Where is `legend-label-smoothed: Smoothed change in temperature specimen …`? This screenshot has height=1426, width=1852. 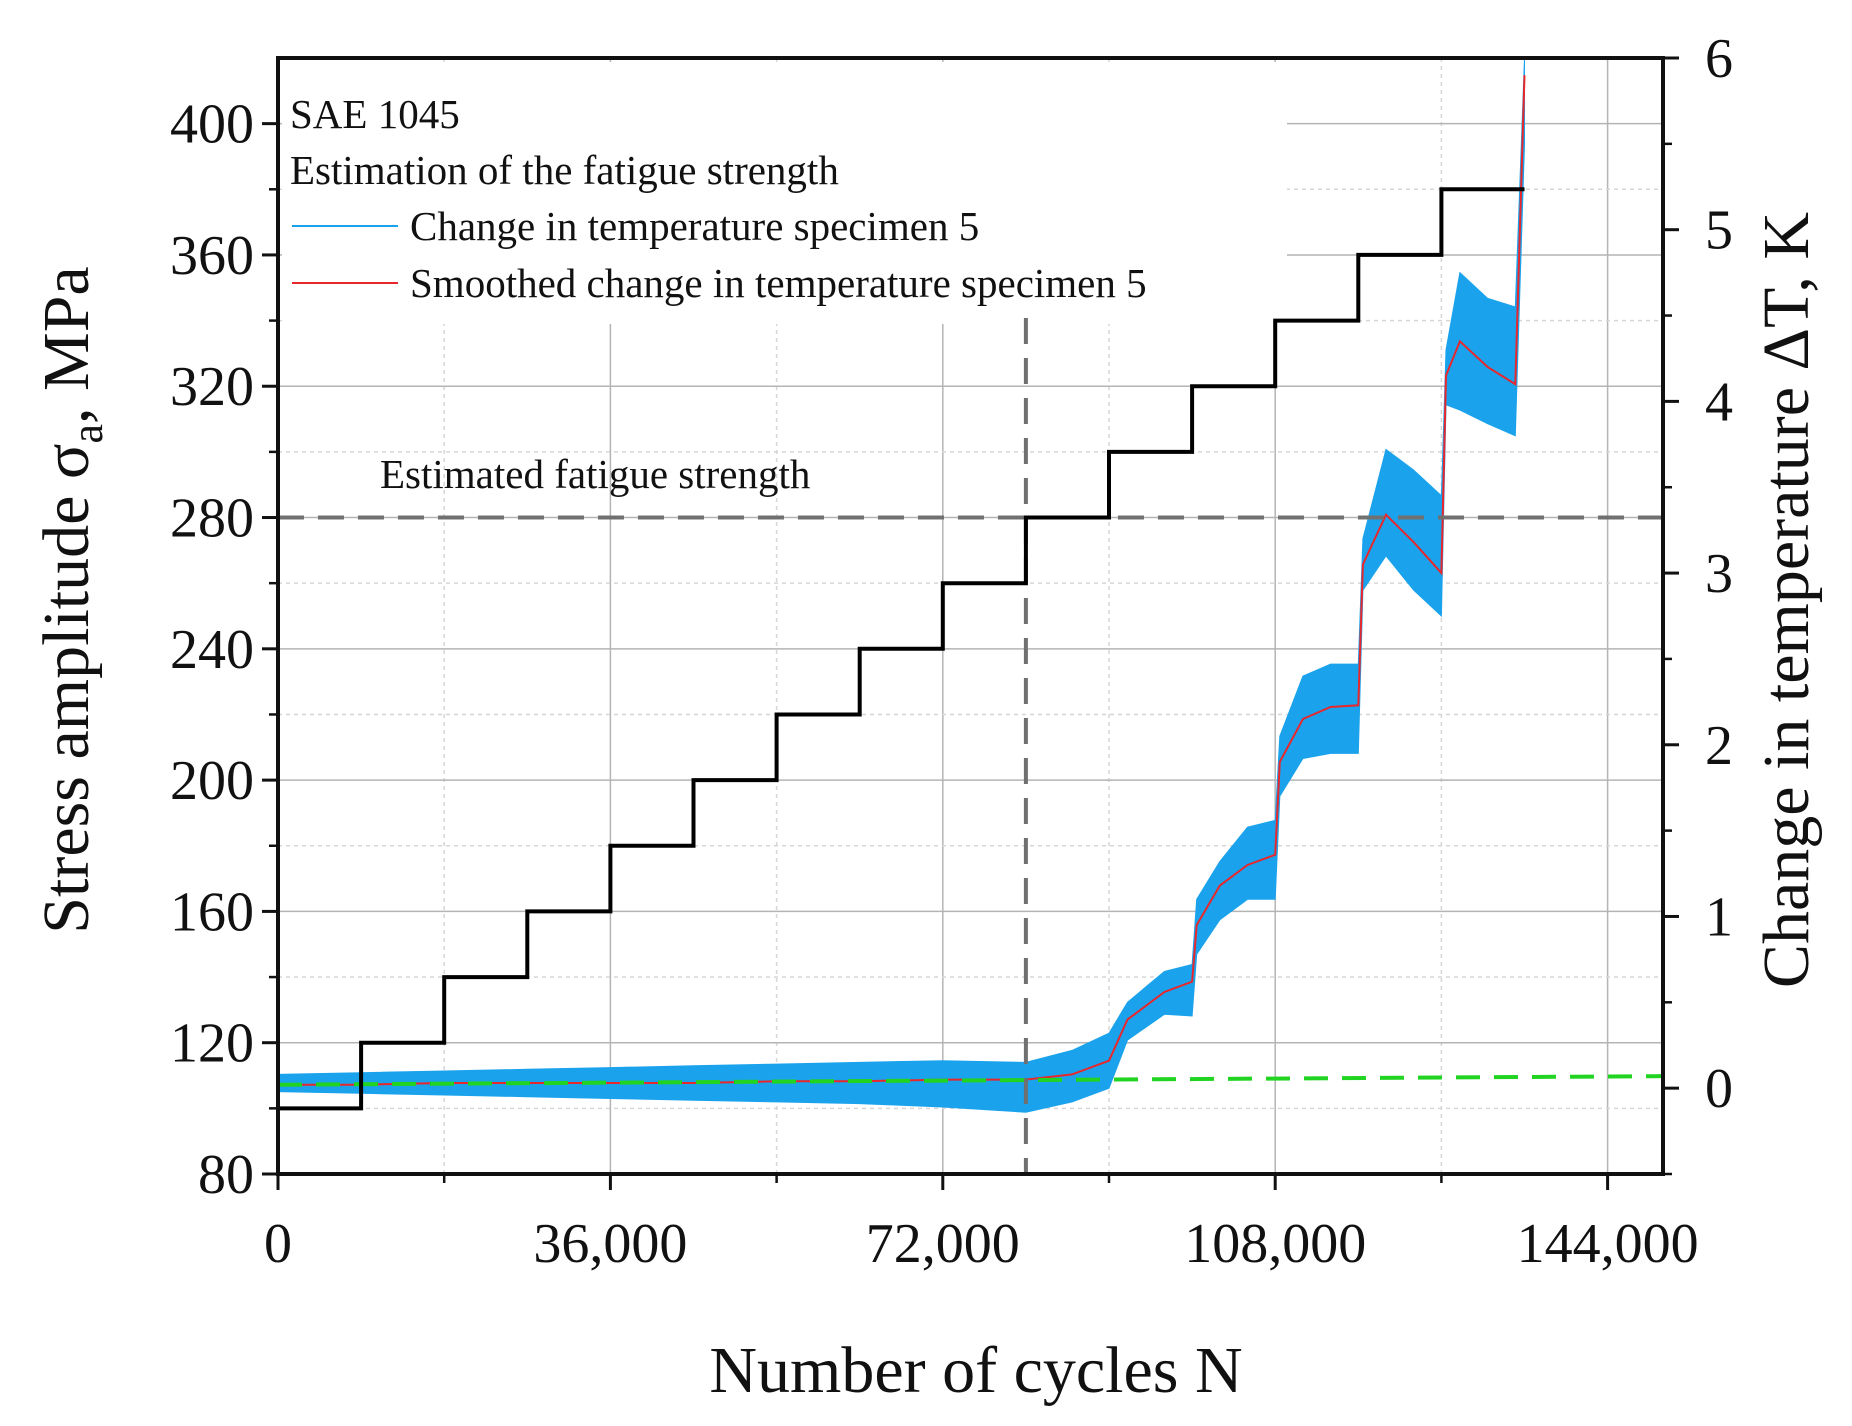 legend-label-smoothed: Smoothed change in temperature specimen … is located at coordinates (778, 283).